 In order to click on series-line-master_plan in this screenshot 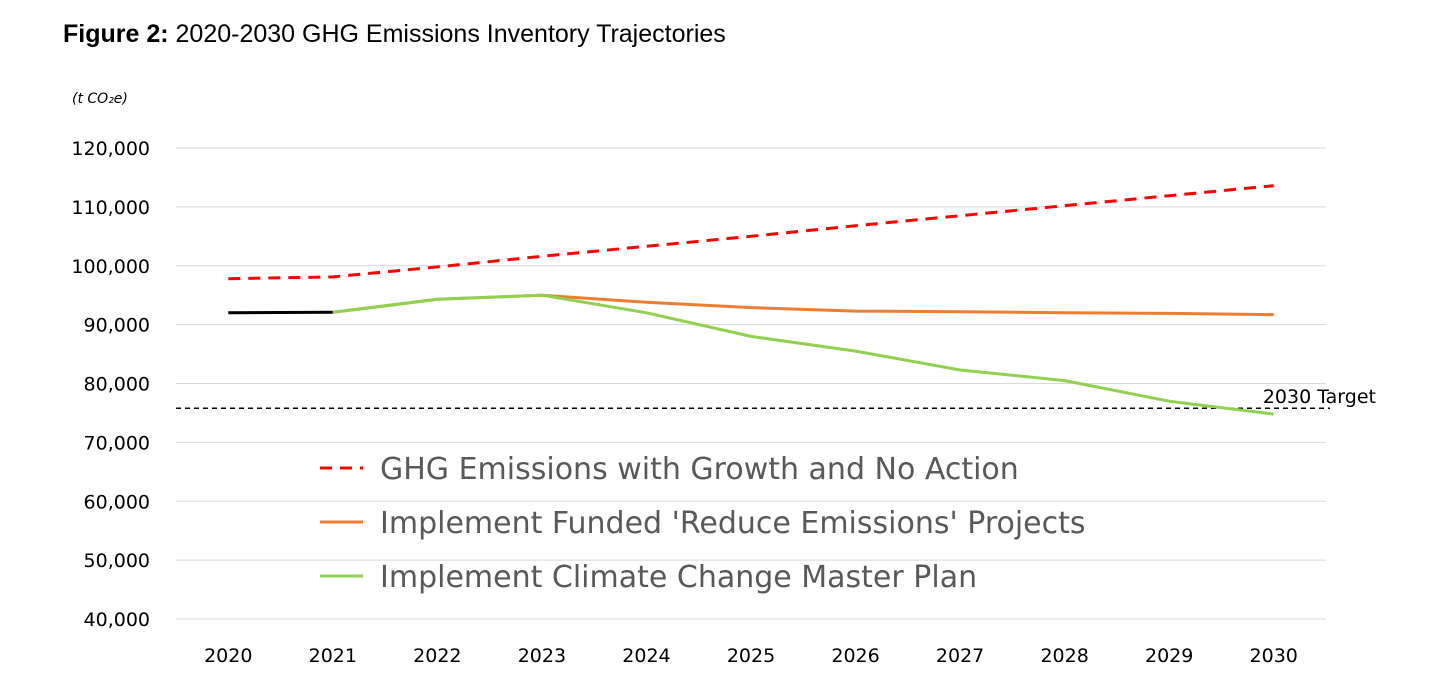, I will do `click(803, 354)`.